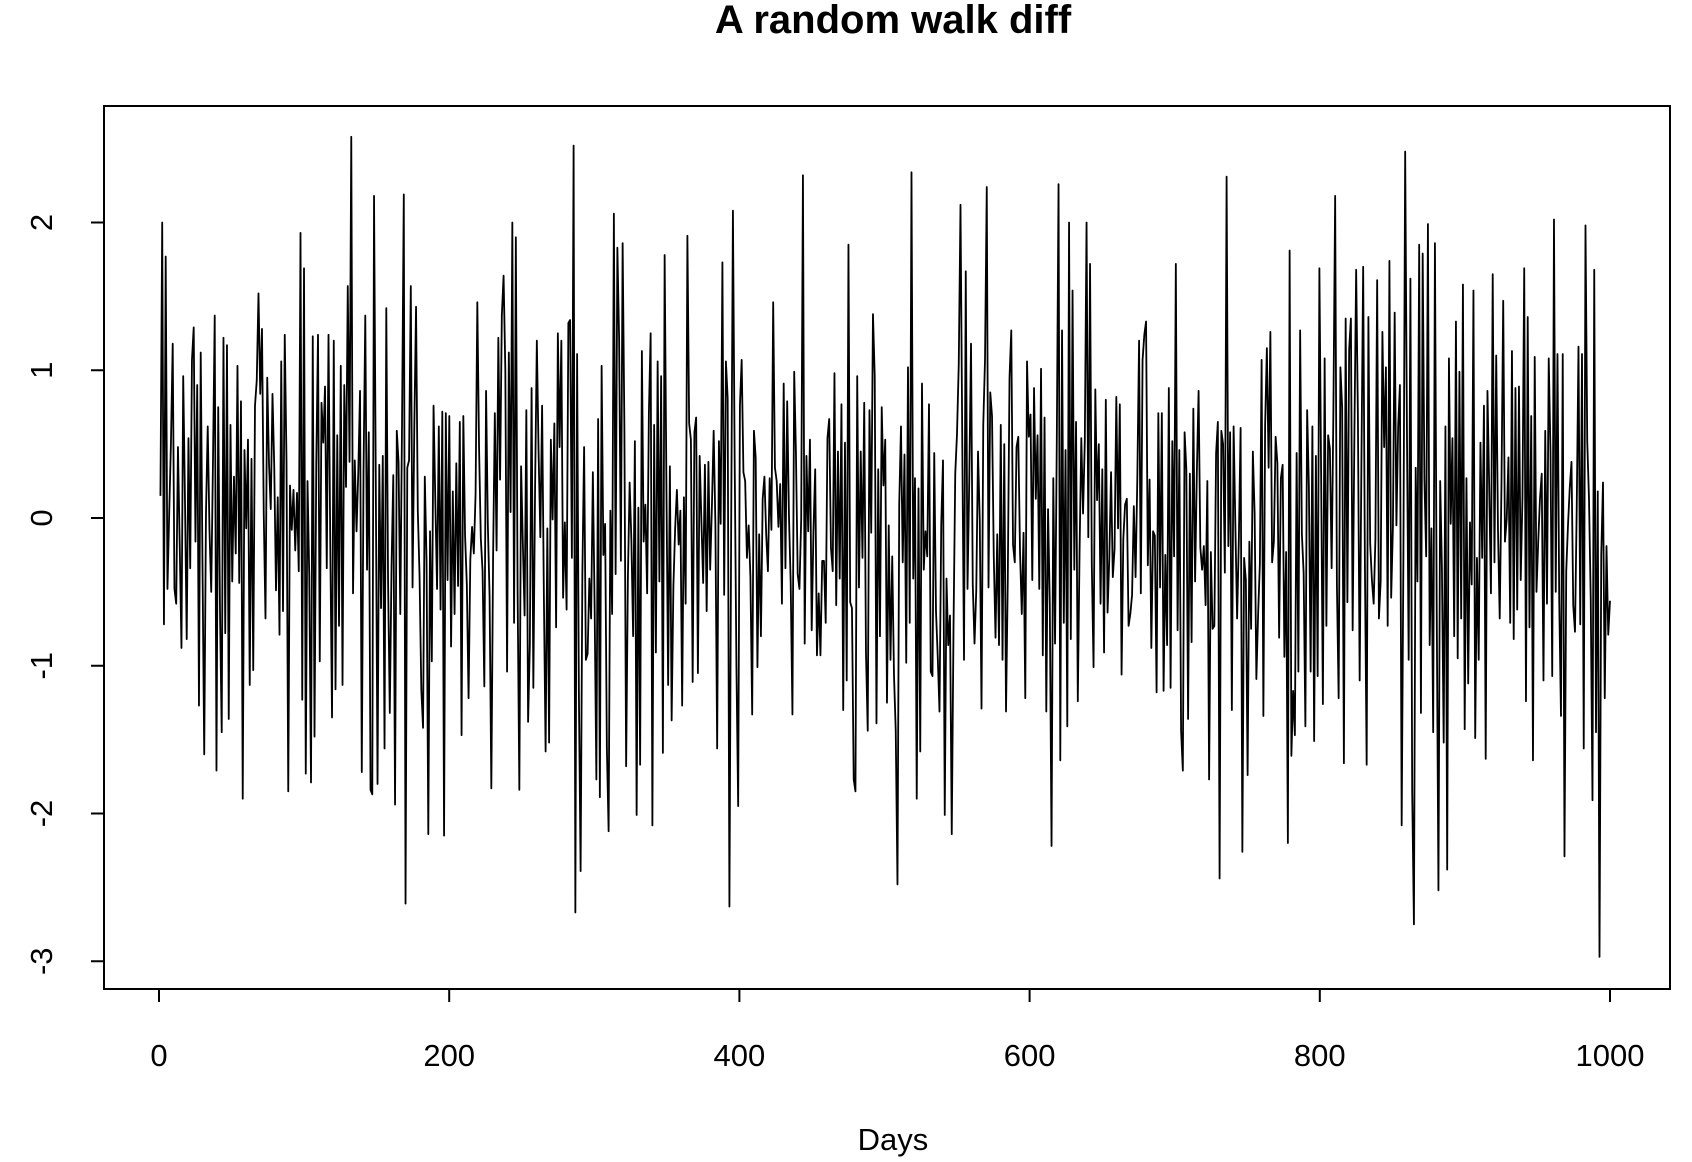  Describe the element at coordinates (893, 21) in the screenshot. I see `chart-title: A random walk diff` at that location.